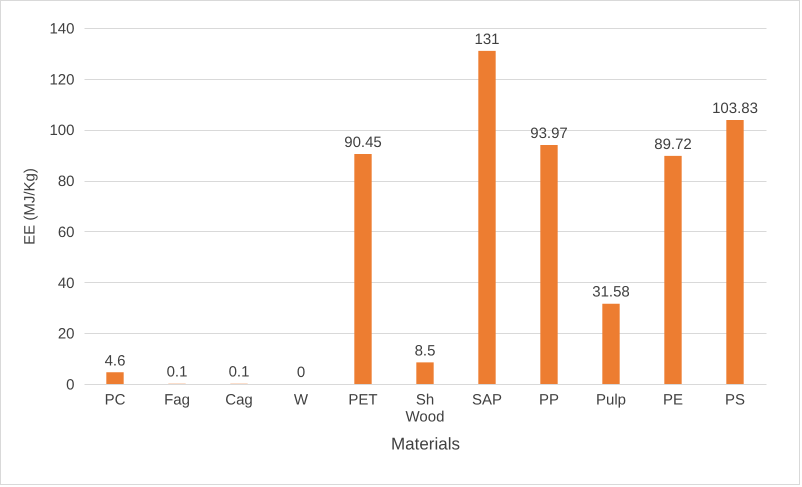 The image size is (802, 487). I want to click on data-label: 31.58, so click(611, 292).